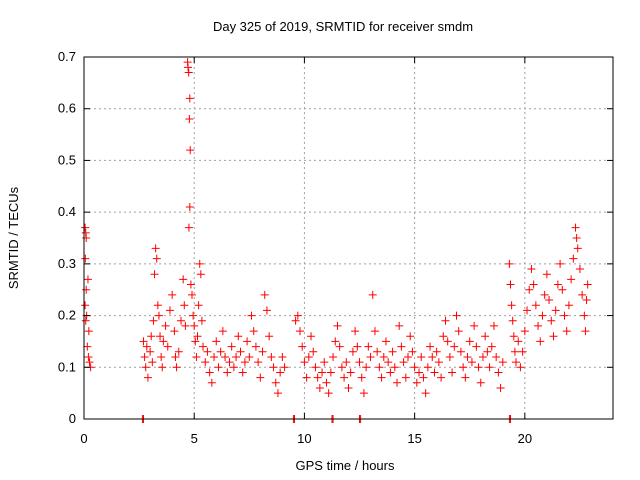 The height and width of the screenshot is (480, 640). I want to click on x-tick-label: 0, so click(83, 438).